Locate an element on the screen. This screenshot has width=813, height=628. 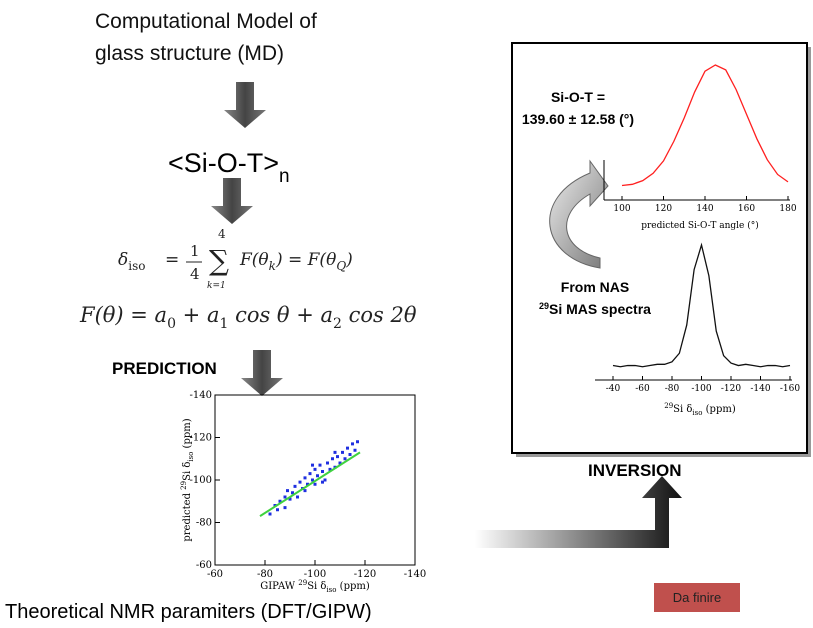
sum: ∑ is located at coordinates (219, 260).